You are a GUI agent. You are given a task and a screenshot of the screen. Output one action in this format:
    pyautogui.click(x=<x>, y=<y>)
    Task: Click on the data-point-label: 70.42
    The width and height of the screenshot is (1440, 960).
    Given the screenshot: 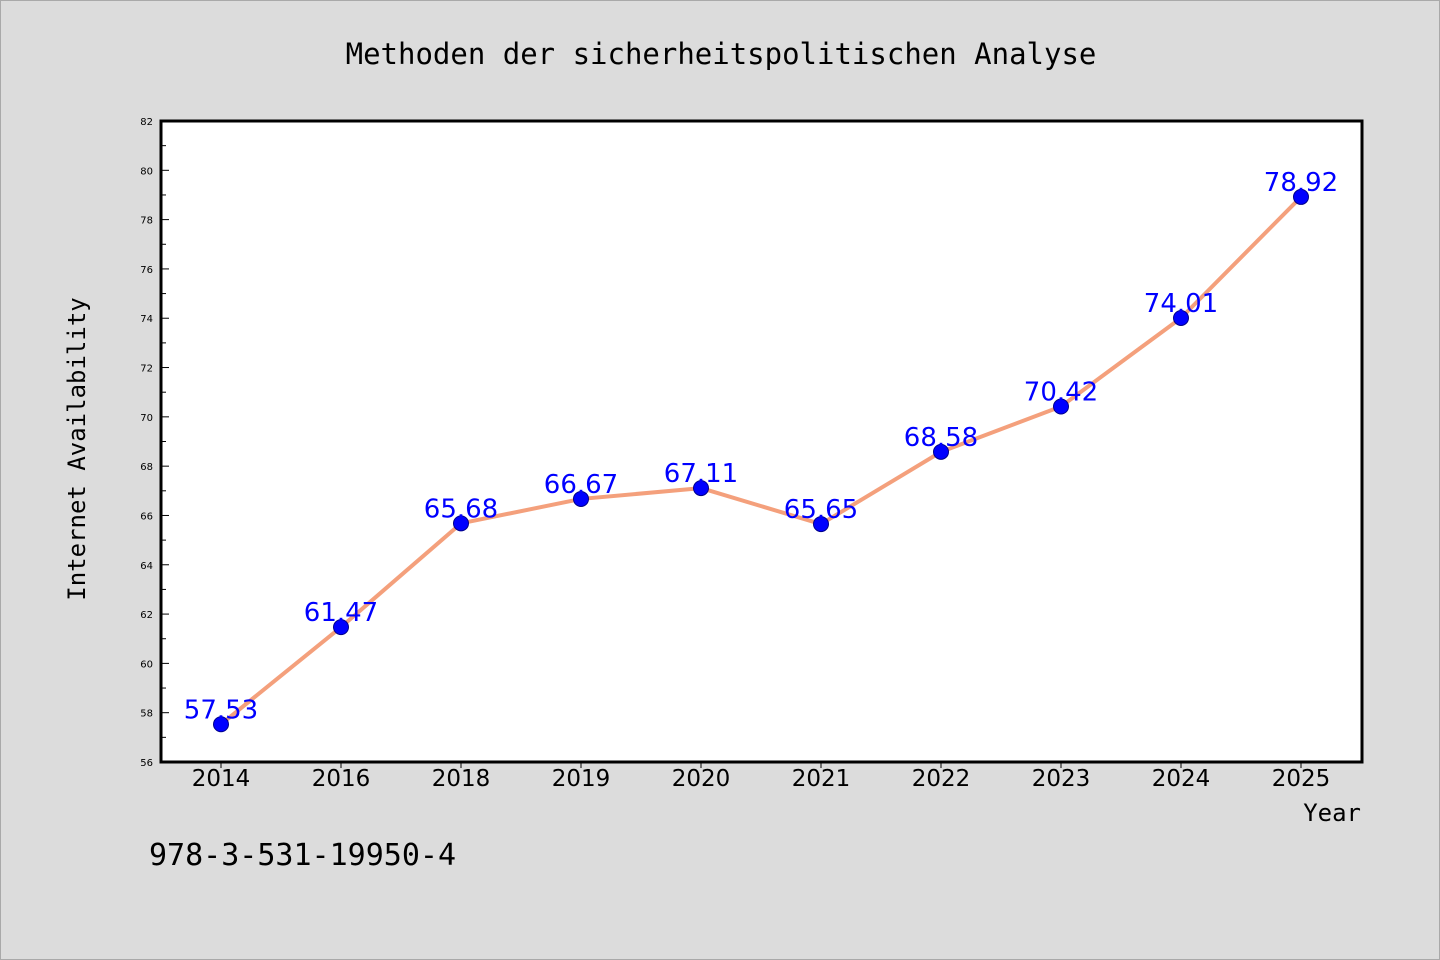 What is the action you would take?
    pyautogui.click(x=1061, y=392)
    